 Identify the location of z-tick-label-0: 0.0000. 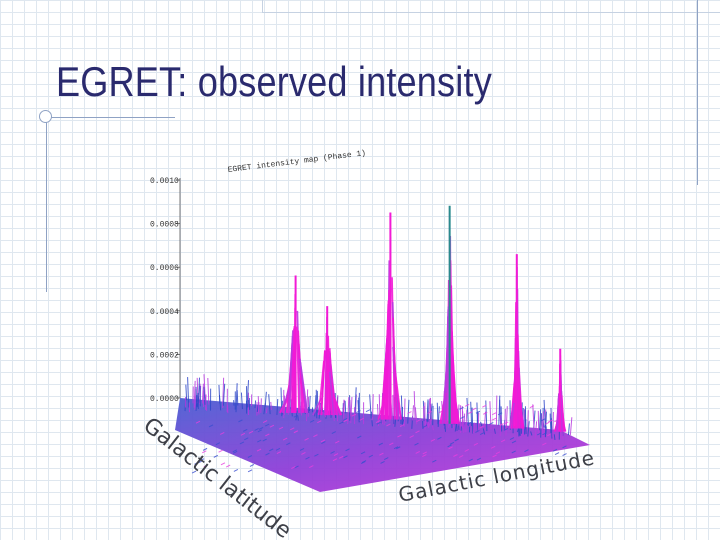
(164, 399).